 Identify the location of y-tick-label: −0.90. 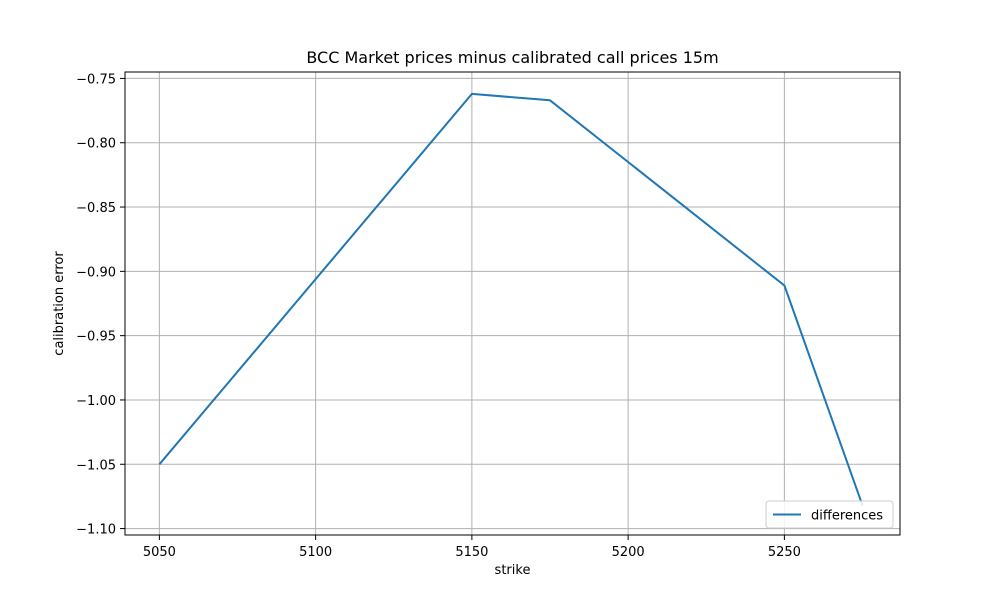
(96, 272).